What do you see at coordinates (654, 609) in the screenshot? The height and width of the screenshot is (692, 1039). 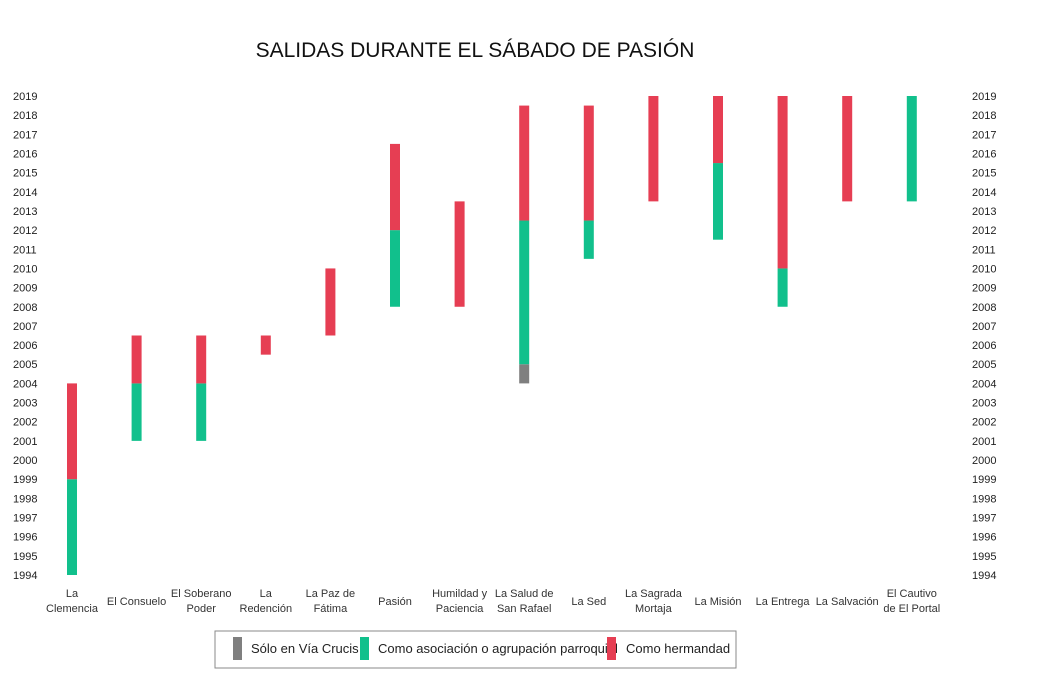 I see `category-label: Mortaja` at bounding box center [654, 609].